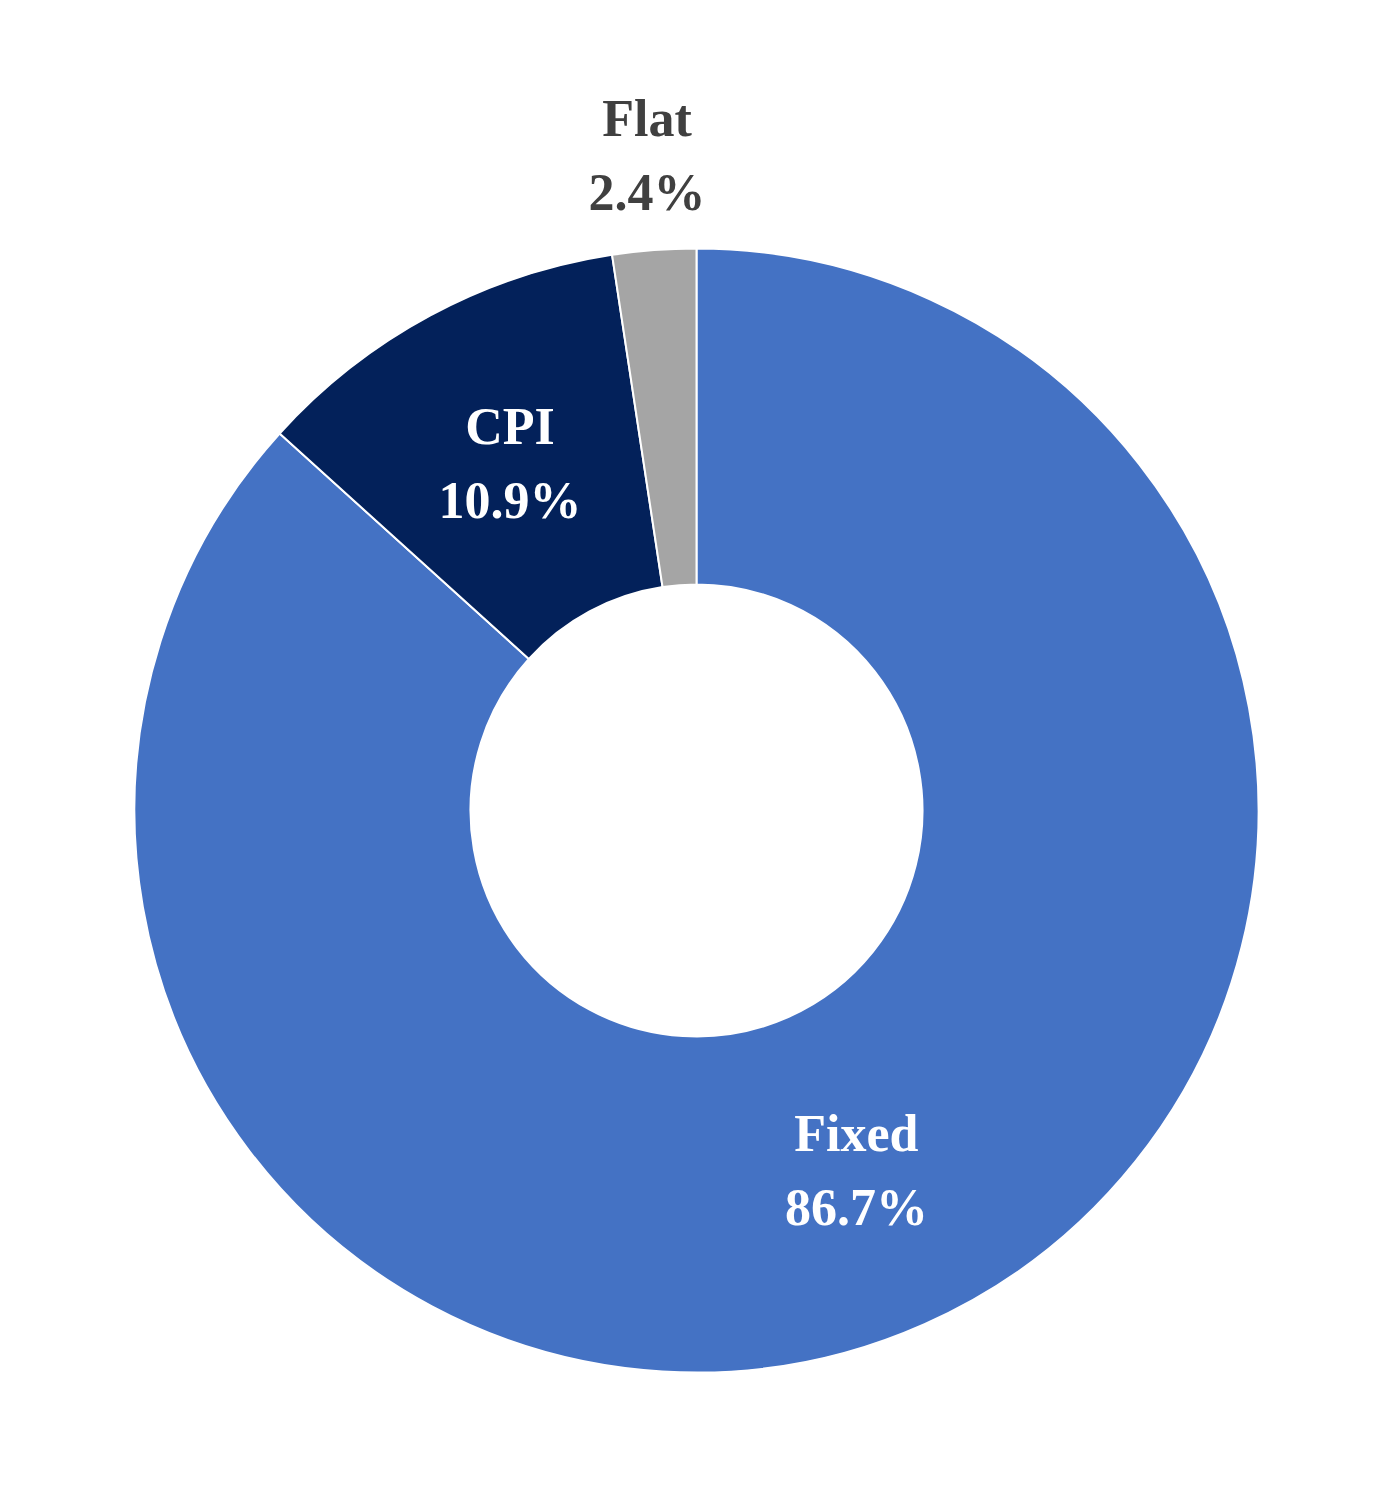  I want to click on data-label: 2.4%, so click(647, 192).